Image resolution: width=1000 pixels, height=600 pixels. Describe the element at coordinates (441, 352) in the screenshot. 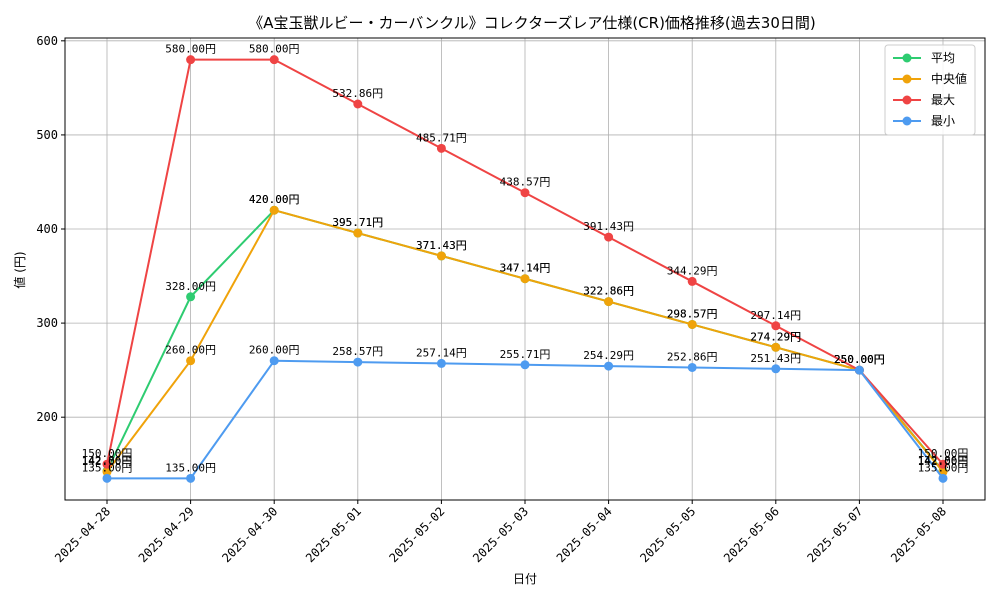

I see `data-label: 257.14円` at that location.